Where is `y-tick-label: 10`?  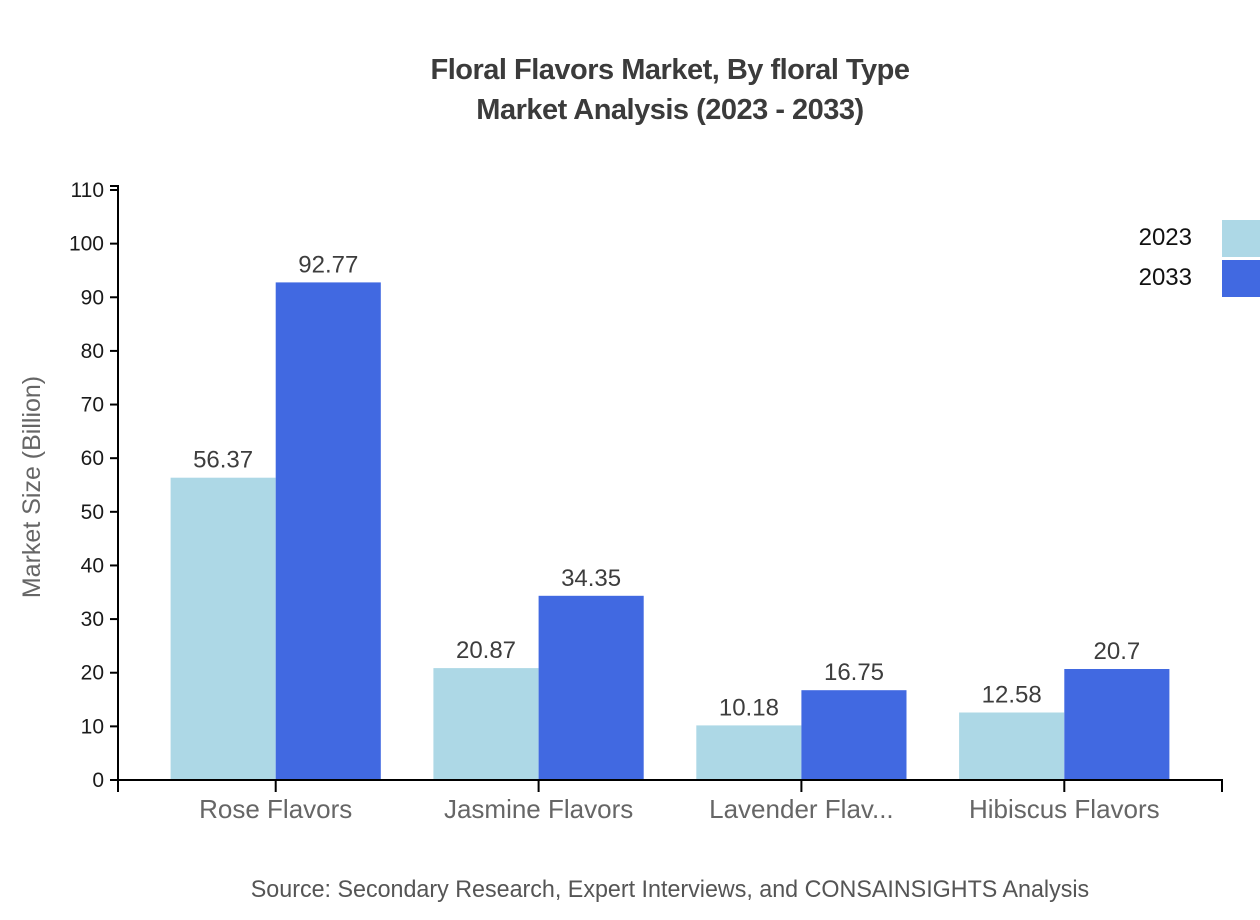
y-tick-label: 10 is located at coordinates (92, 726).